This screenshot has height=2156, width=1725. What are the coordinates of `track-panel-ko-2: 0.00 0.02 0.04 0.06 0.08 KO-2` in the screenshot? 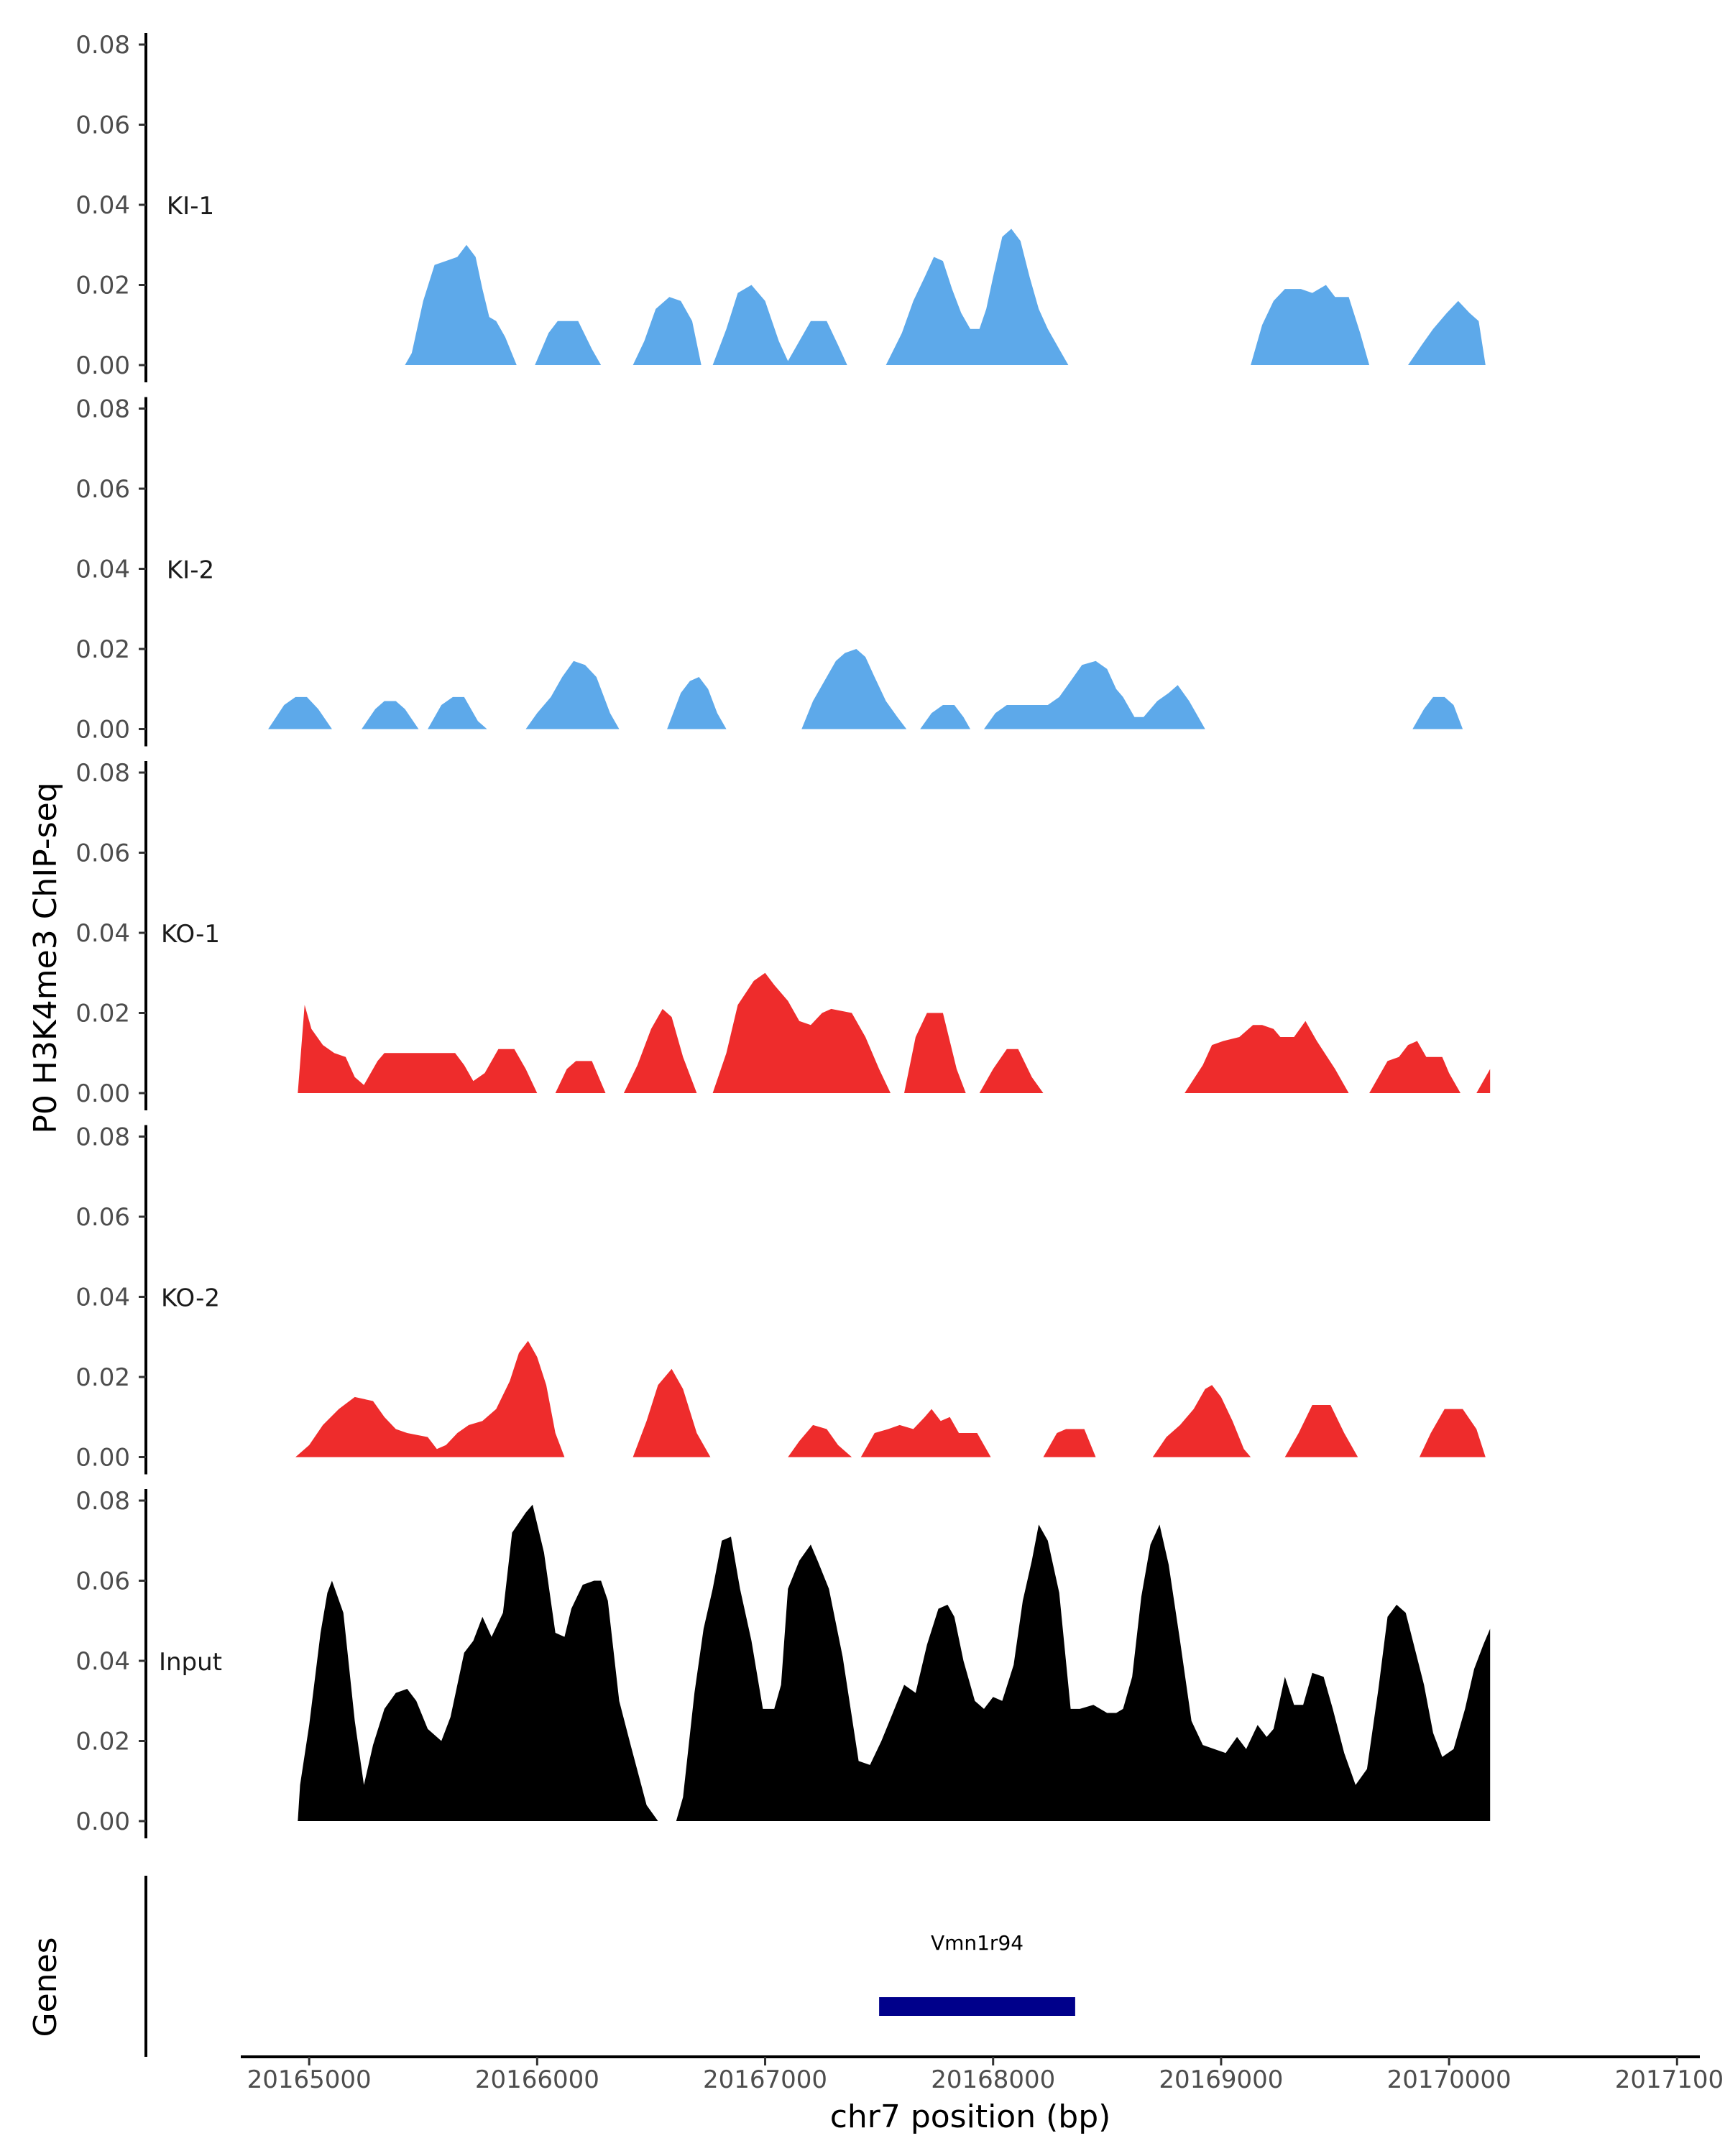 It's located at (780, 1299).